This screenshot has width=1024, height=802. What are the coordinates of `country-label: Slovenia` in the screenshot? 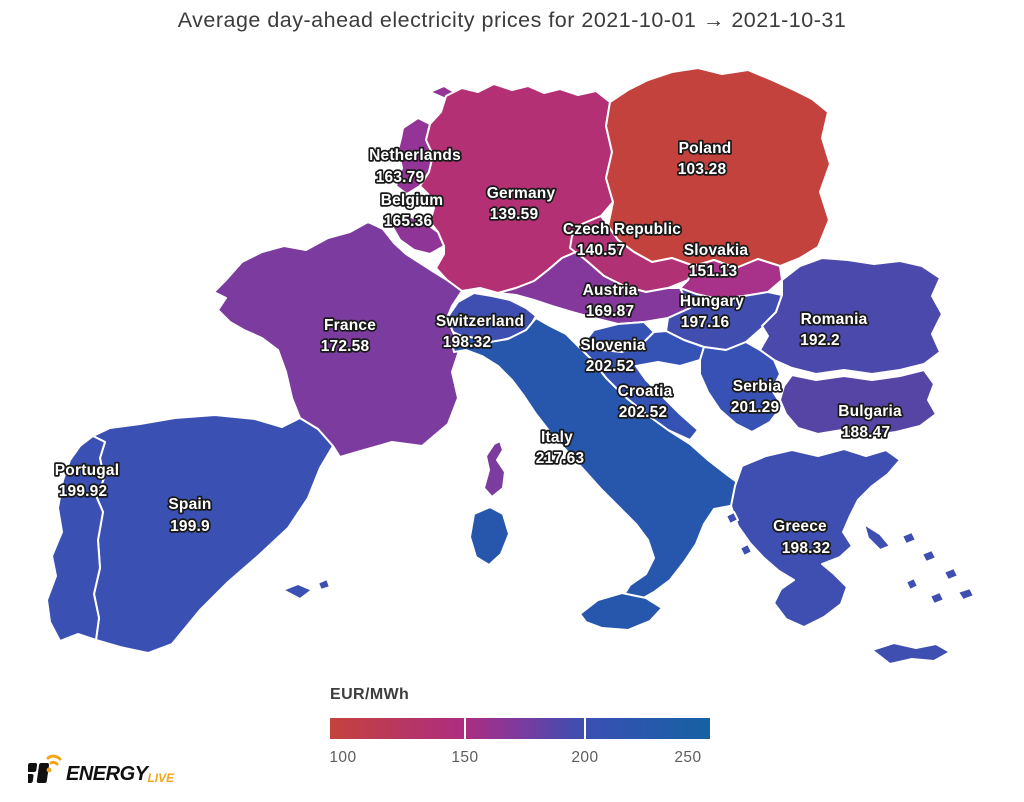 It's located at (613, 345).